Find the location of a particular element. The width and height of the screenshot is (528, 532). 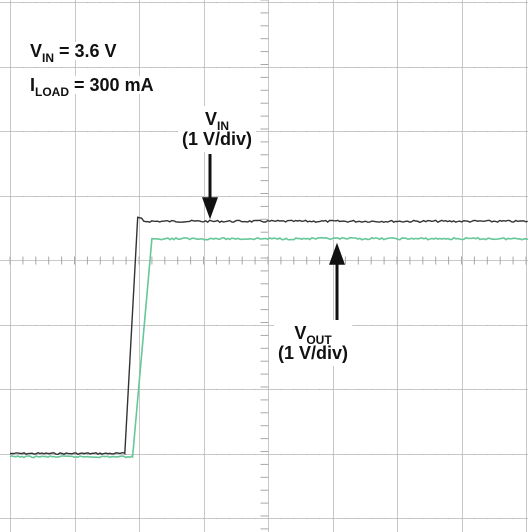

condition-iload-main: I is located at coordinates (33, 85).